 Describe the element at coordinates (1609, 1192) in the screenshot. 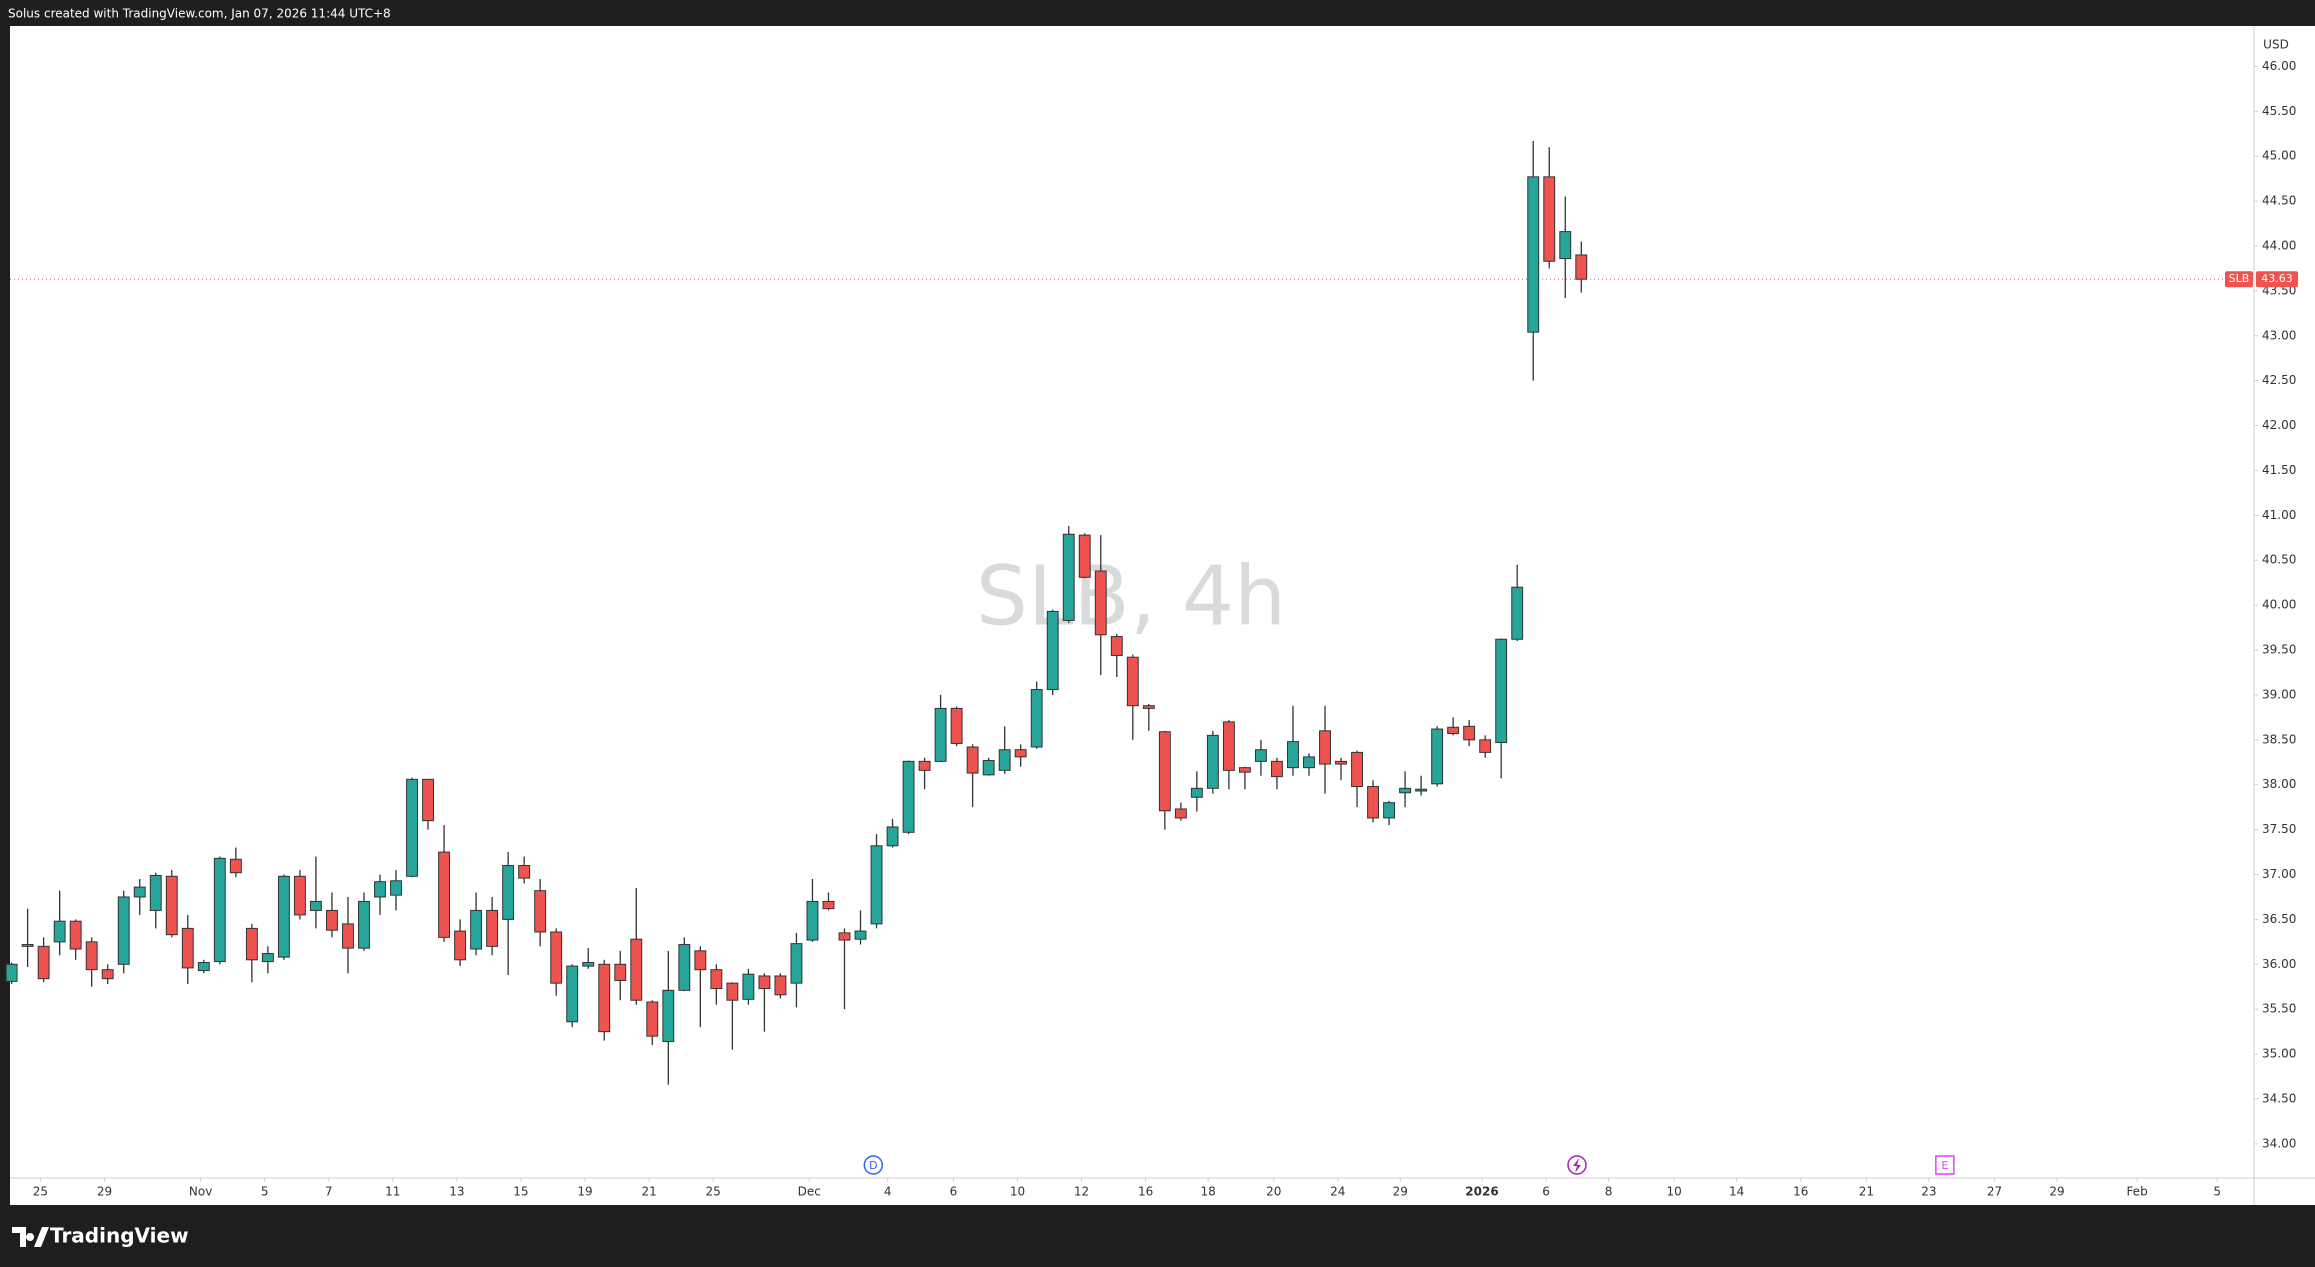

I see `x-tick-label: 8` at that location.